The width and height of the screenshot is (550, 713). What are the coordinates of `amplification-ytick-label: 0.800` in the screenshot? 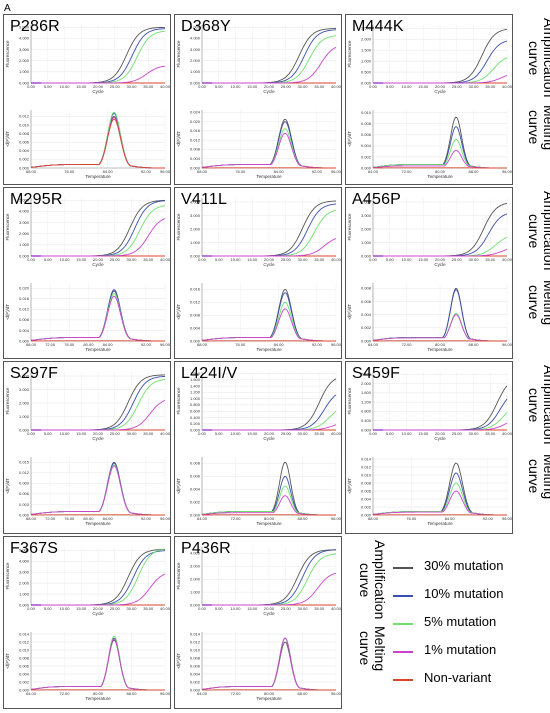 It's located at (195, 404).